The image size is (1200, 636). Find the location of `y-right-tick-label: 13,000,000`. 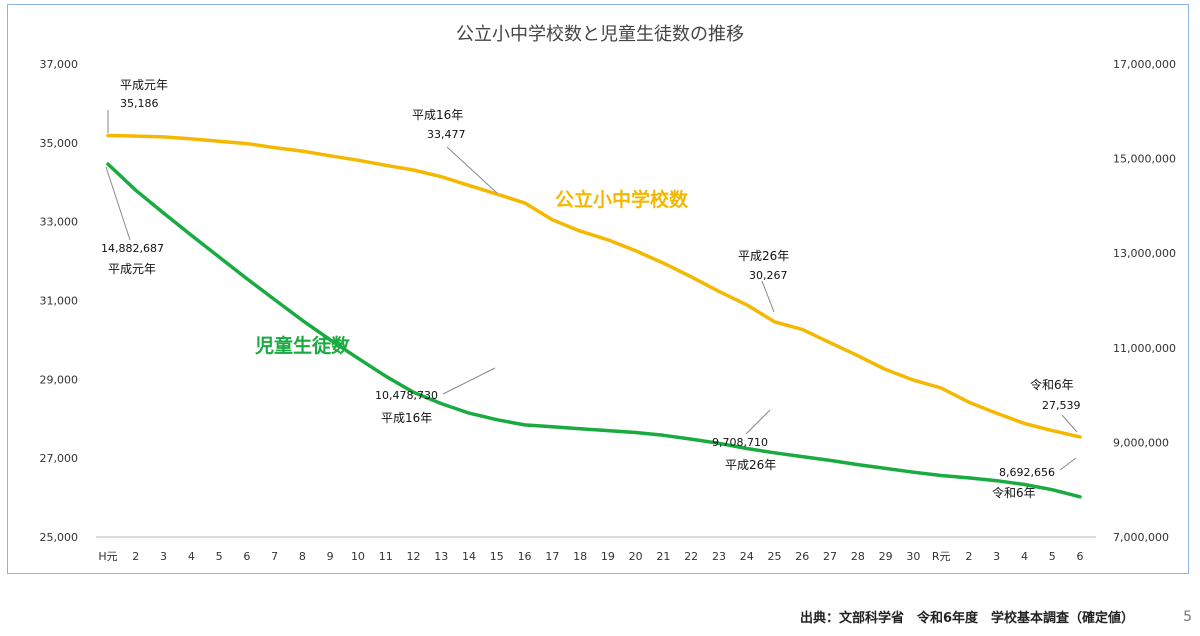

y-right-tick-label: 13,000,000 is located at coordinates (1144, 253).